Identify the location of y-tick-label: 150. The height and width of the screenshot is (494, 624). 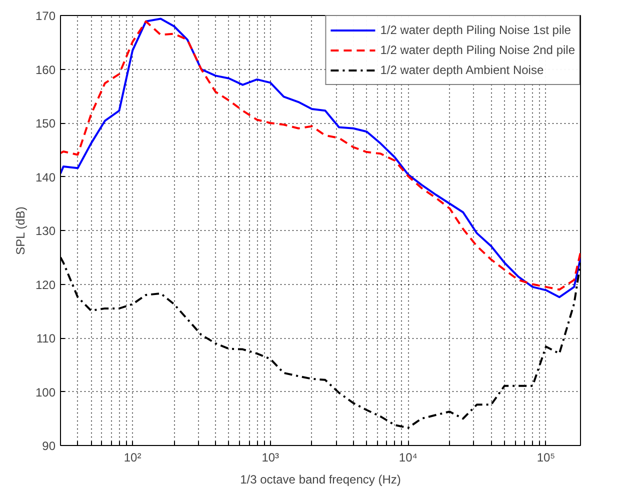
(45, 123).